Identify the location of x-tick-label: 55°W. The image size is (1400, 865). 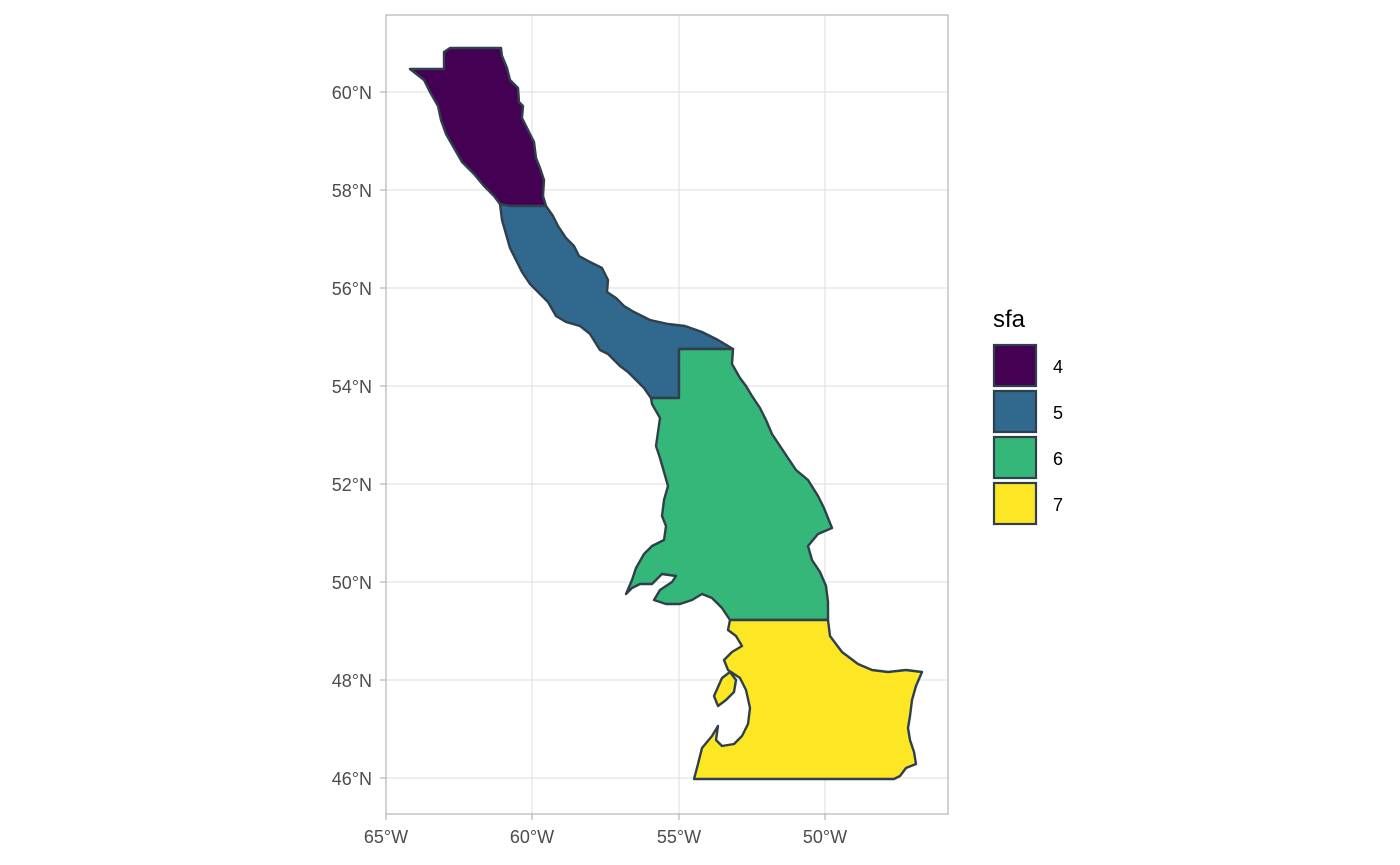
(679, 837).